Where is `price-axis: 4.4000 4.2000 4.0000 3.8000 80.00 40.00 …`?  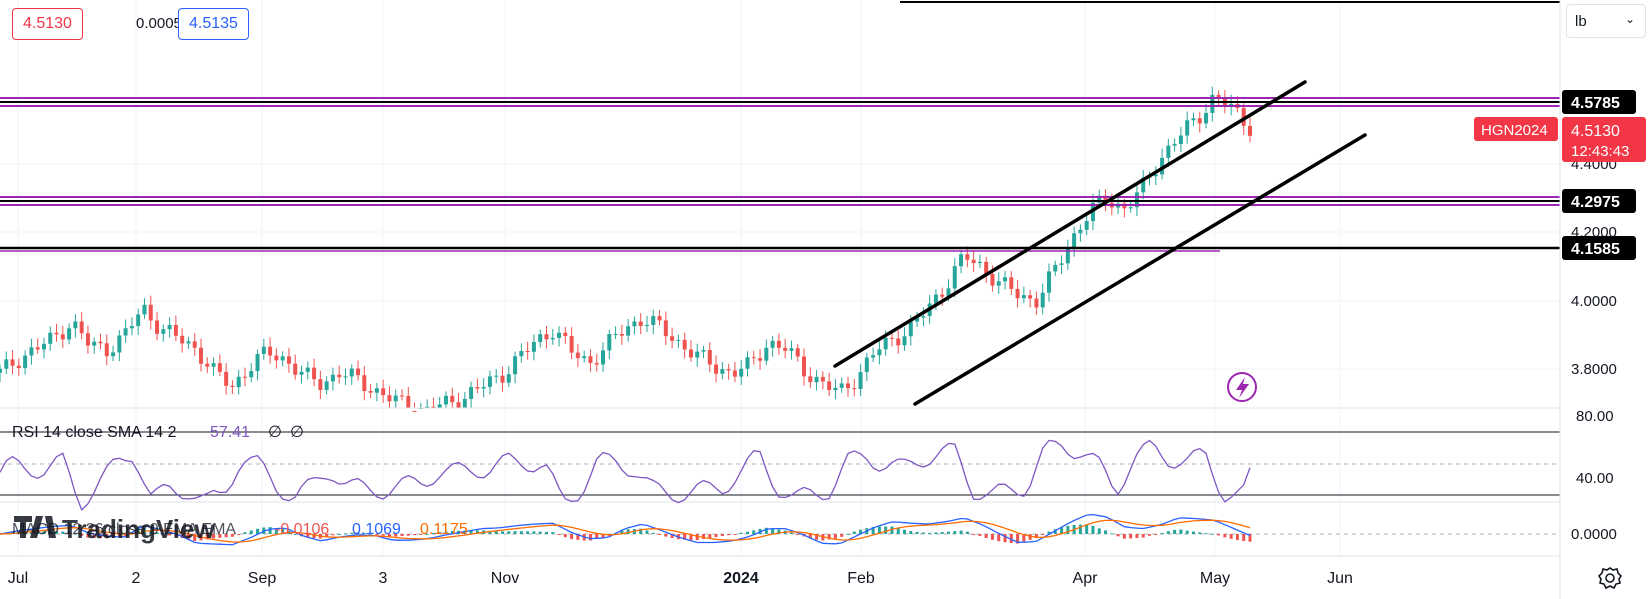 price-axis: 4.4000 4.2000 4.0000 3.8000 80.00 40.00 … is located at coordinates (1588, 299).